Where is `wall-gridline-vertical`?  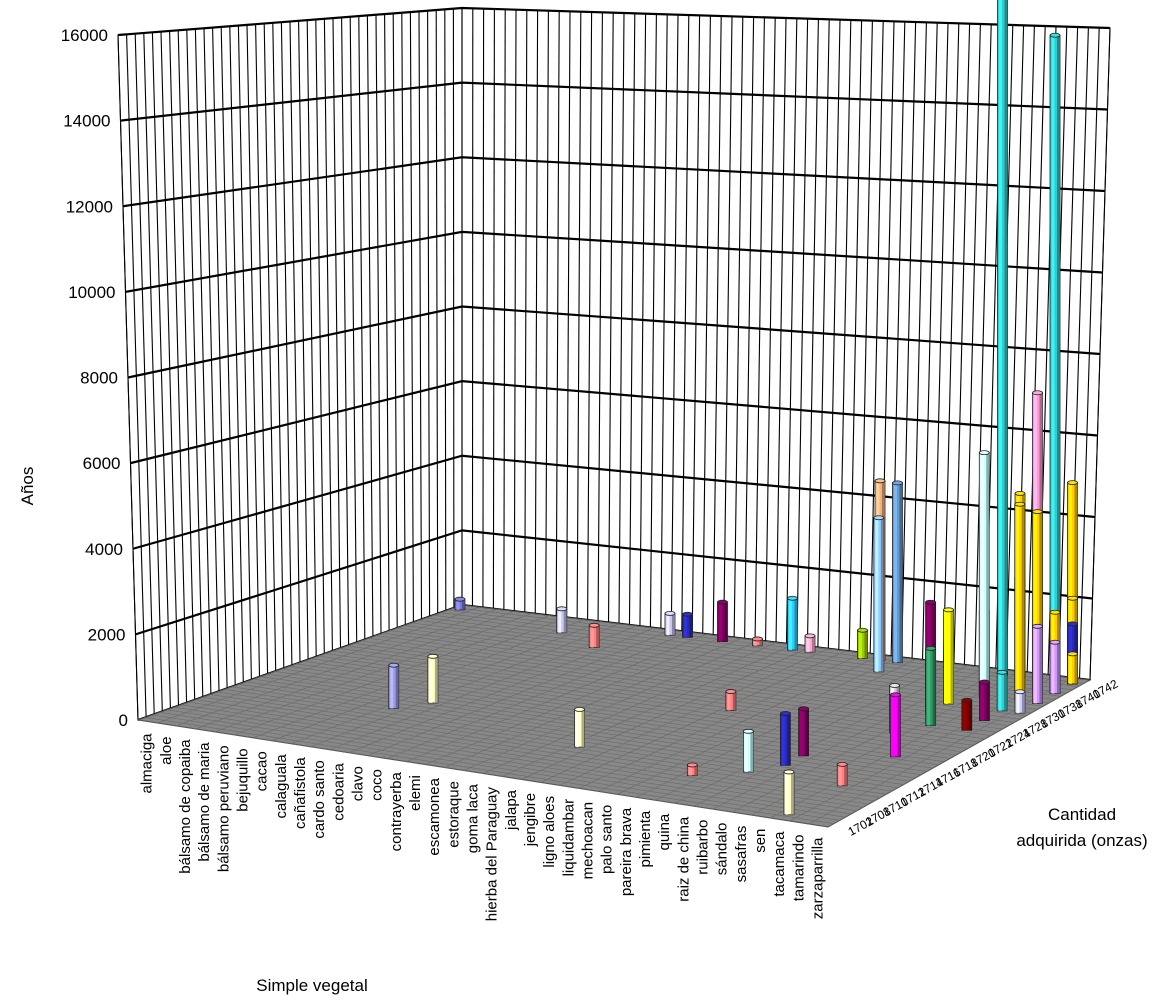
wall-gridline-vertical is located at coordinates (128, 377).